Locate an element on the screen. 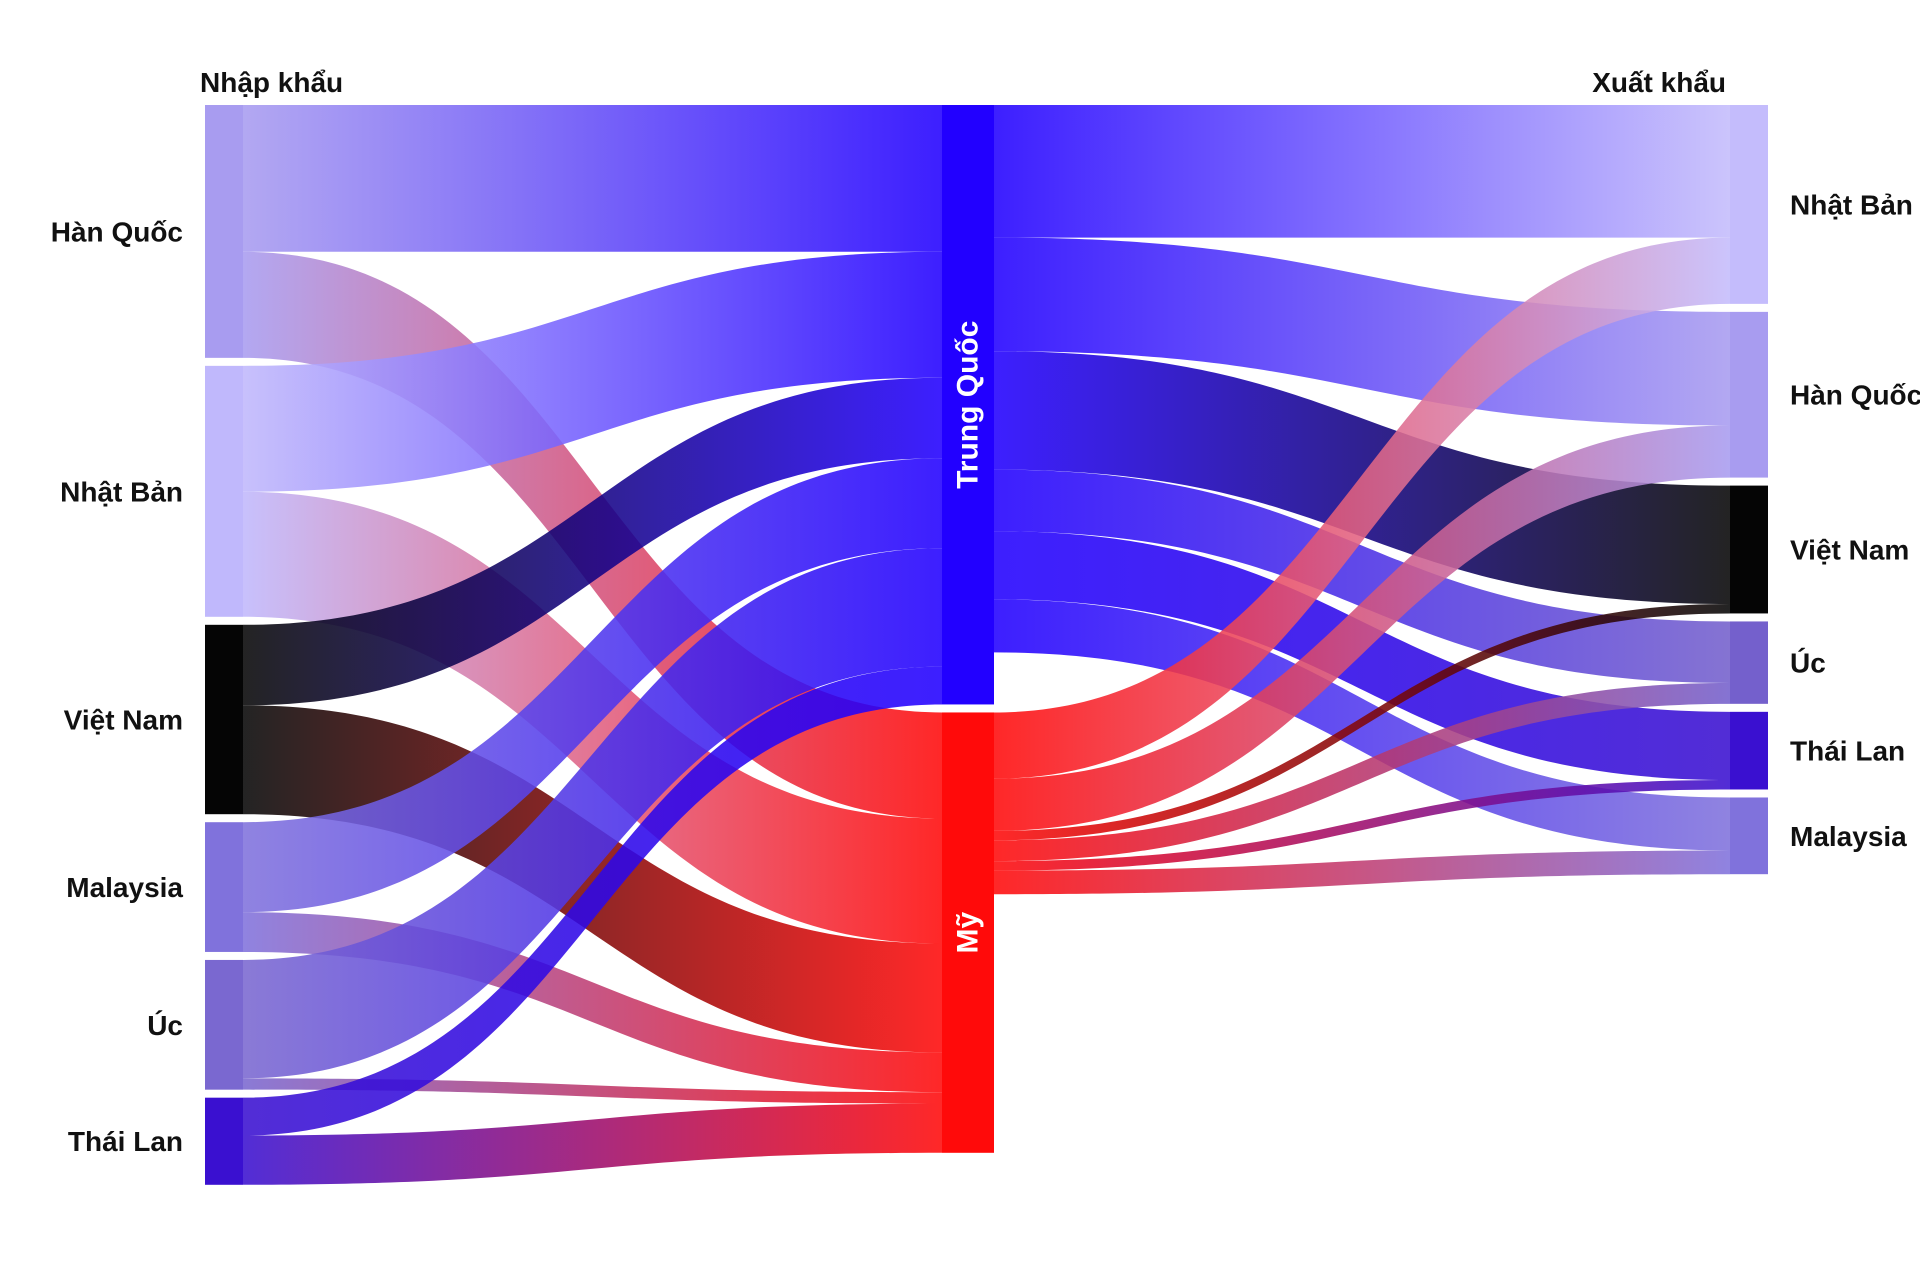  import-flow-my_in-cn is located at coordinates (592, 685).